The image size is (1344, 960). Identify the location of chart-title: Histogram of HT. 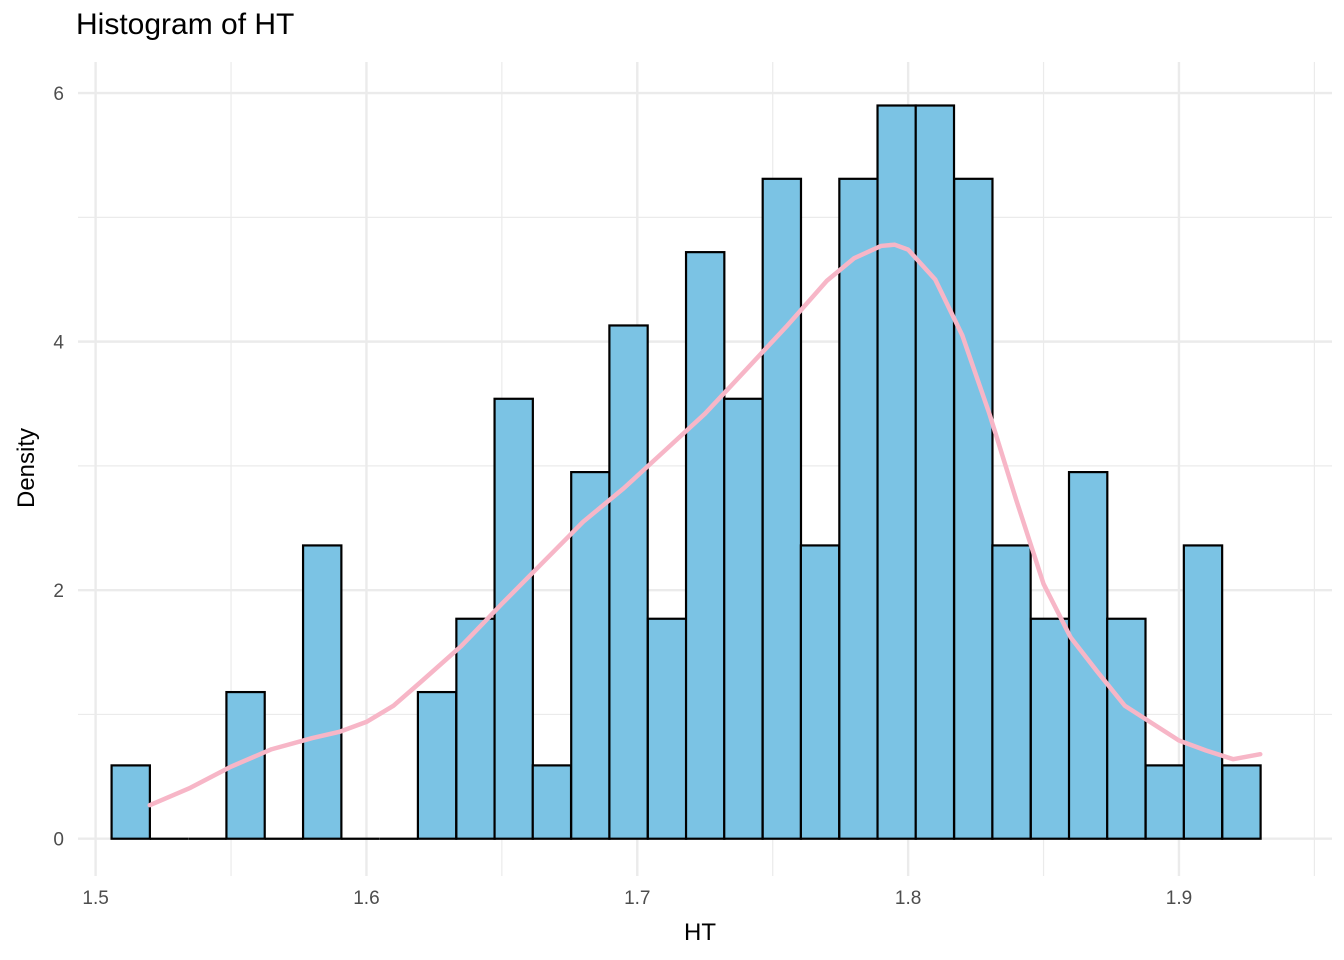
(185, 24).